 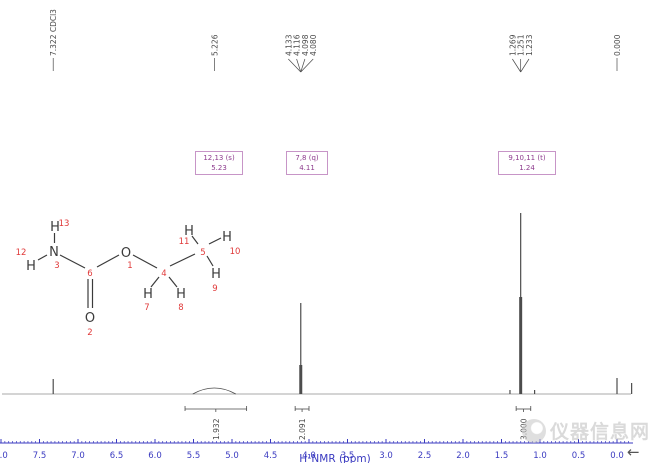 I want to click on assignment-shift: 4.11, so click(x=307, y=168).